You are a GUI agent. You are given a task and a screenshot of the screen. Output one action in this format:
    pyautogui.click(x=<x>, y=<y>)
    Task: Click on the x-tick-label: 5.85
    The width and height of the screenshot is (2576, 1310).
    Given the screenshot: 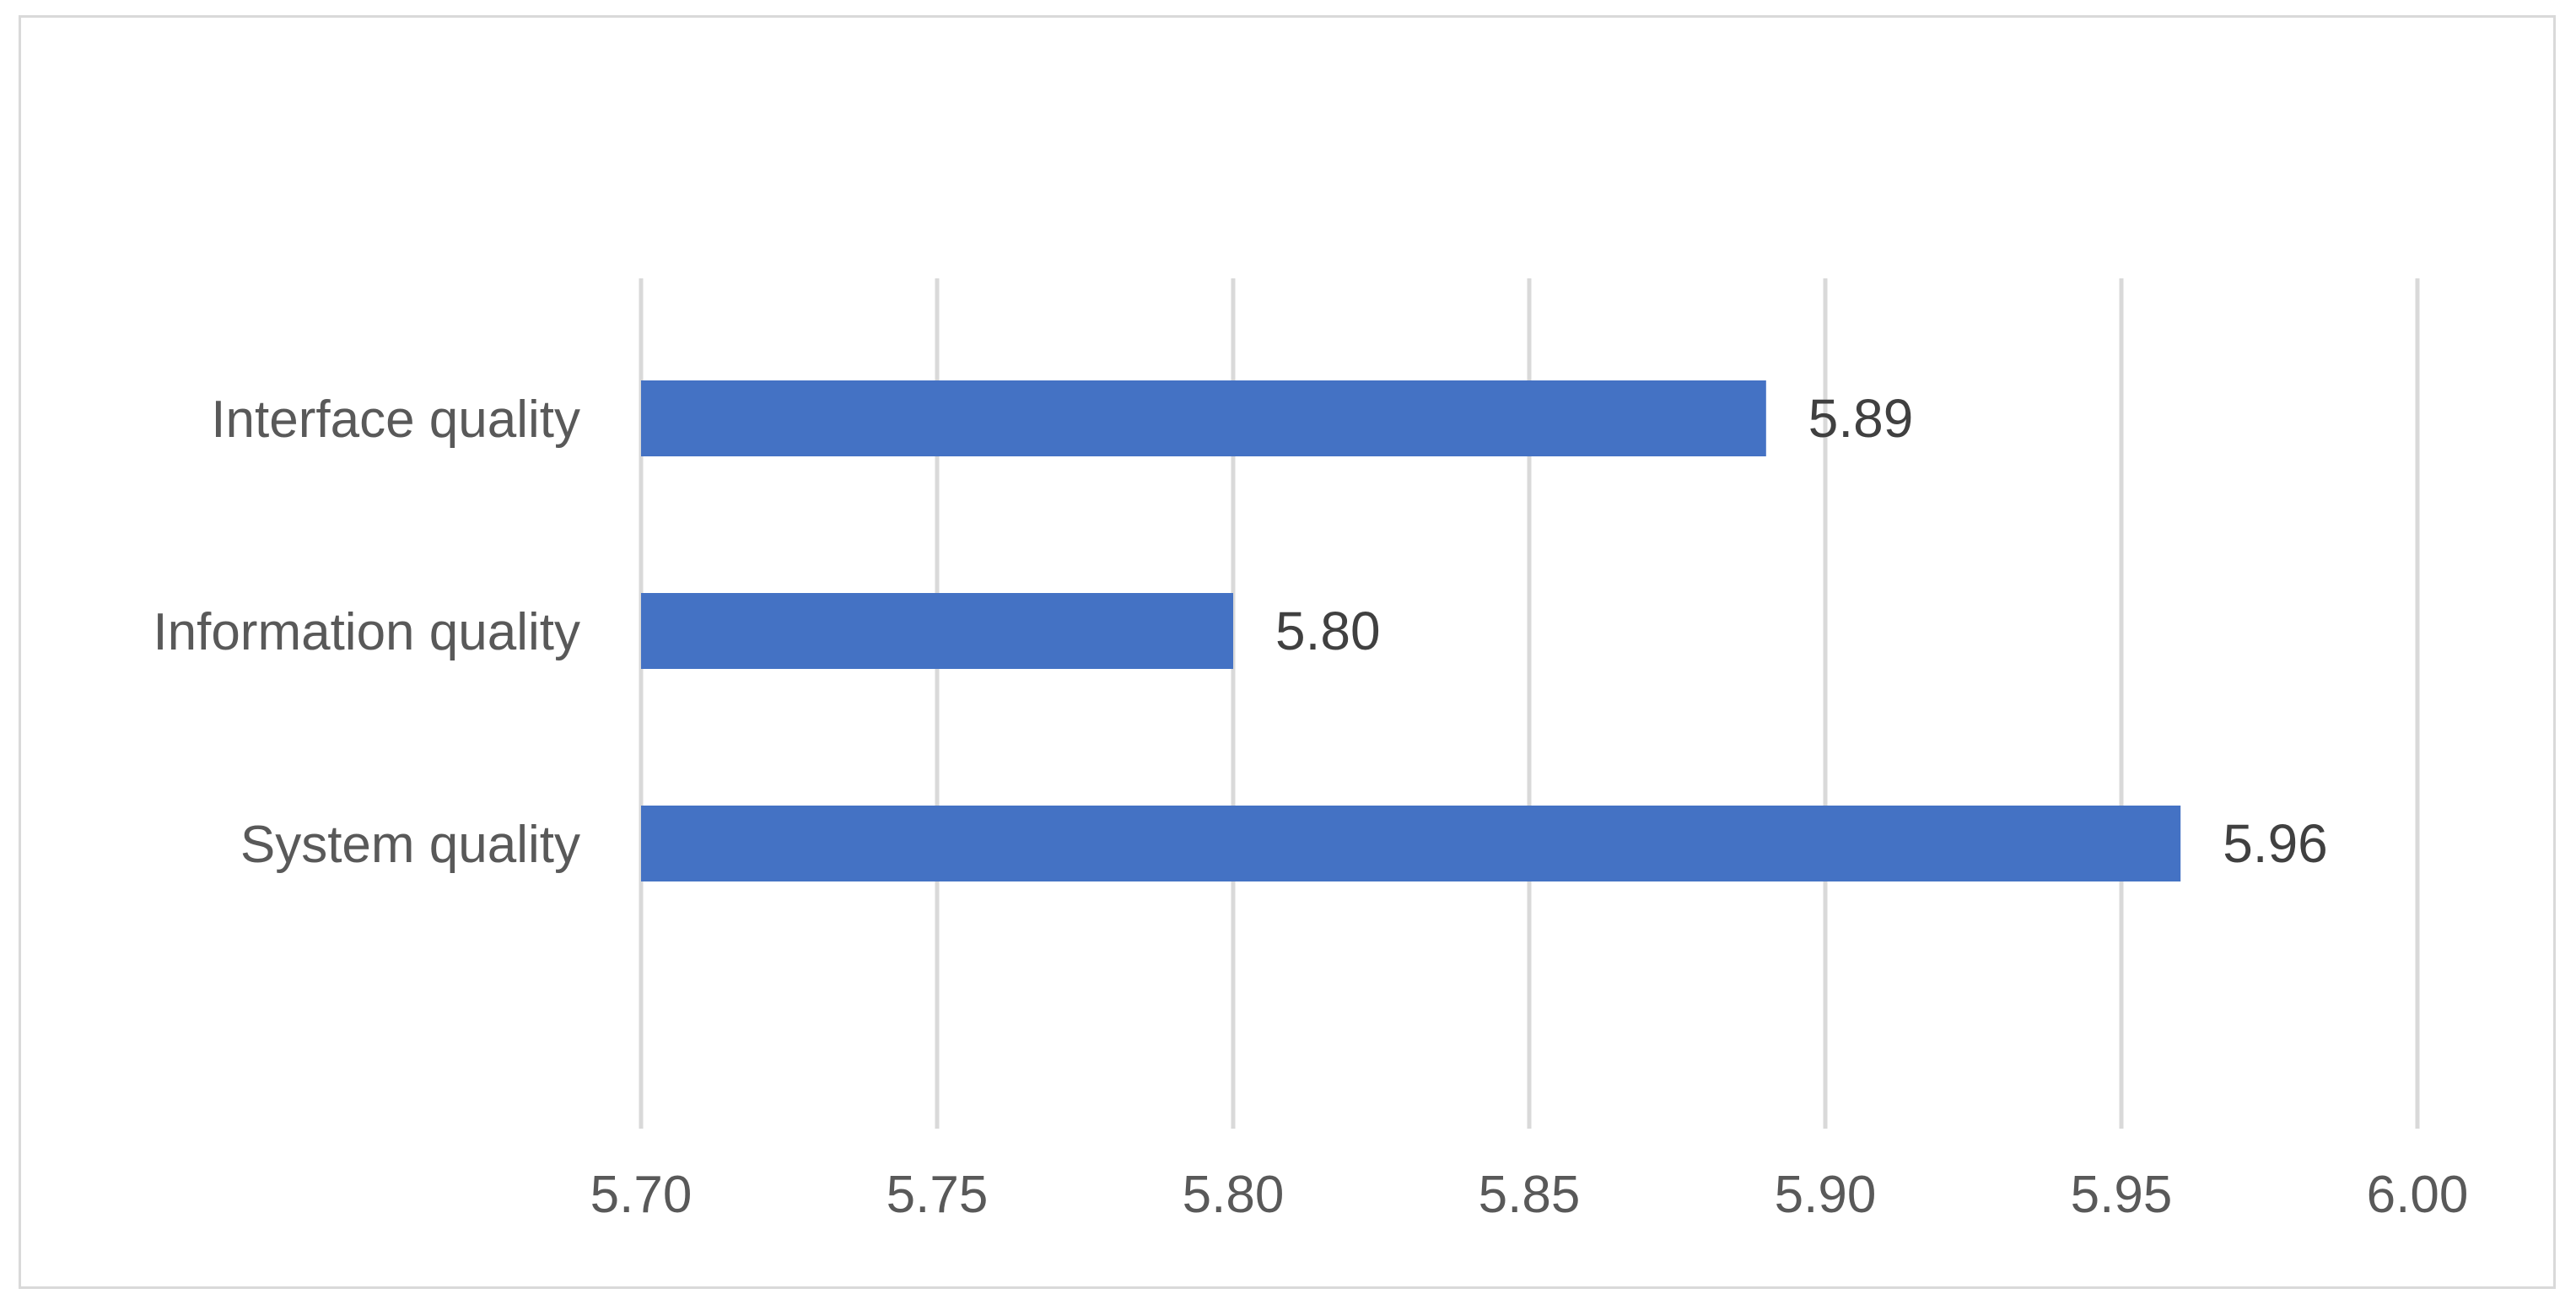 What is the action you would take?
    pyautogui.click(x=1530, y=1195)
    